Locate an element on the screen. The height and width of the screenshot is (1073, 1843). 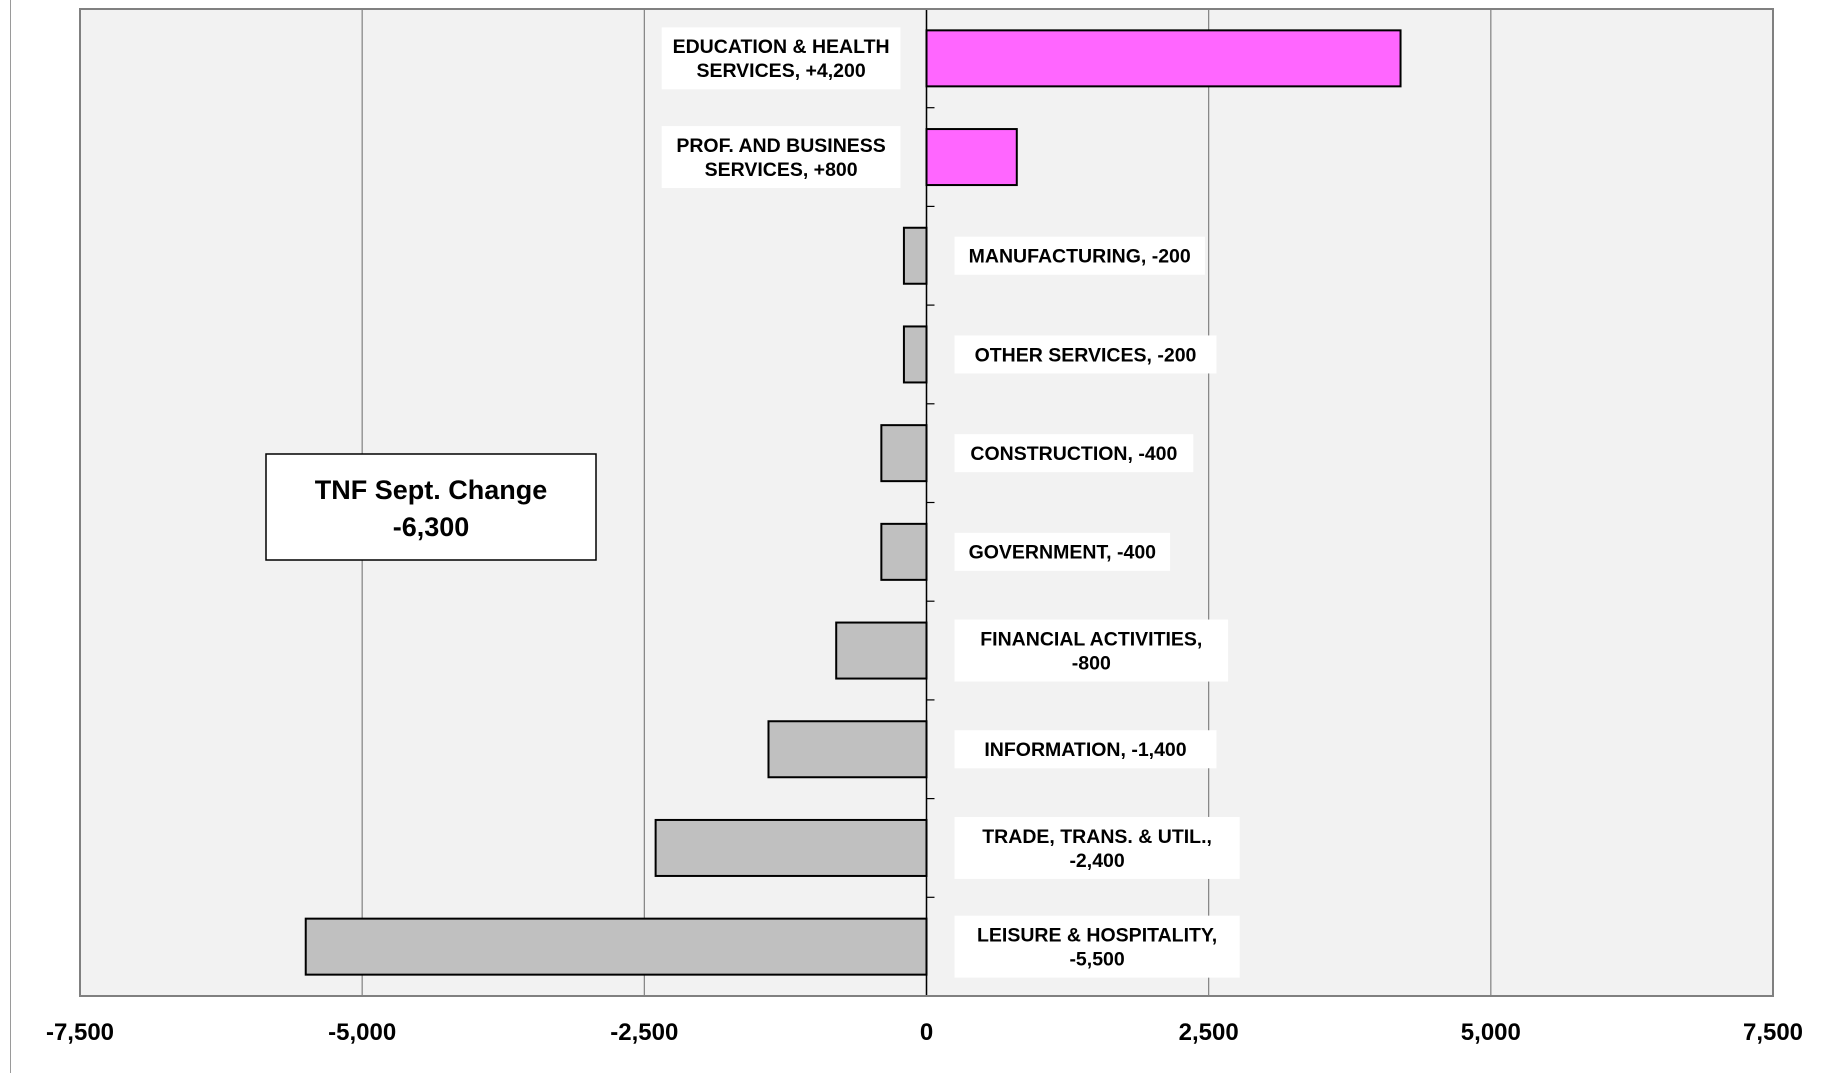
annotation-line2: -6,300 is located at coordinates (431, 527).